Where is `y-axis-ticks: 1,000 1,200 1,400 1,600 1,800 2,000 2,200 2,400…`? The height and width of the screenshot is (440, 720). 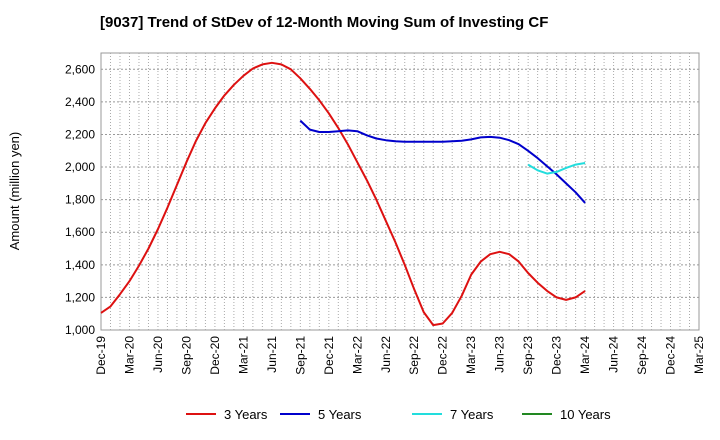
y-axis-ticks: 1,000 1,200 1,400 1,600 1,800 2,000 2,200 2,400… is located at coordinates (80, 199).